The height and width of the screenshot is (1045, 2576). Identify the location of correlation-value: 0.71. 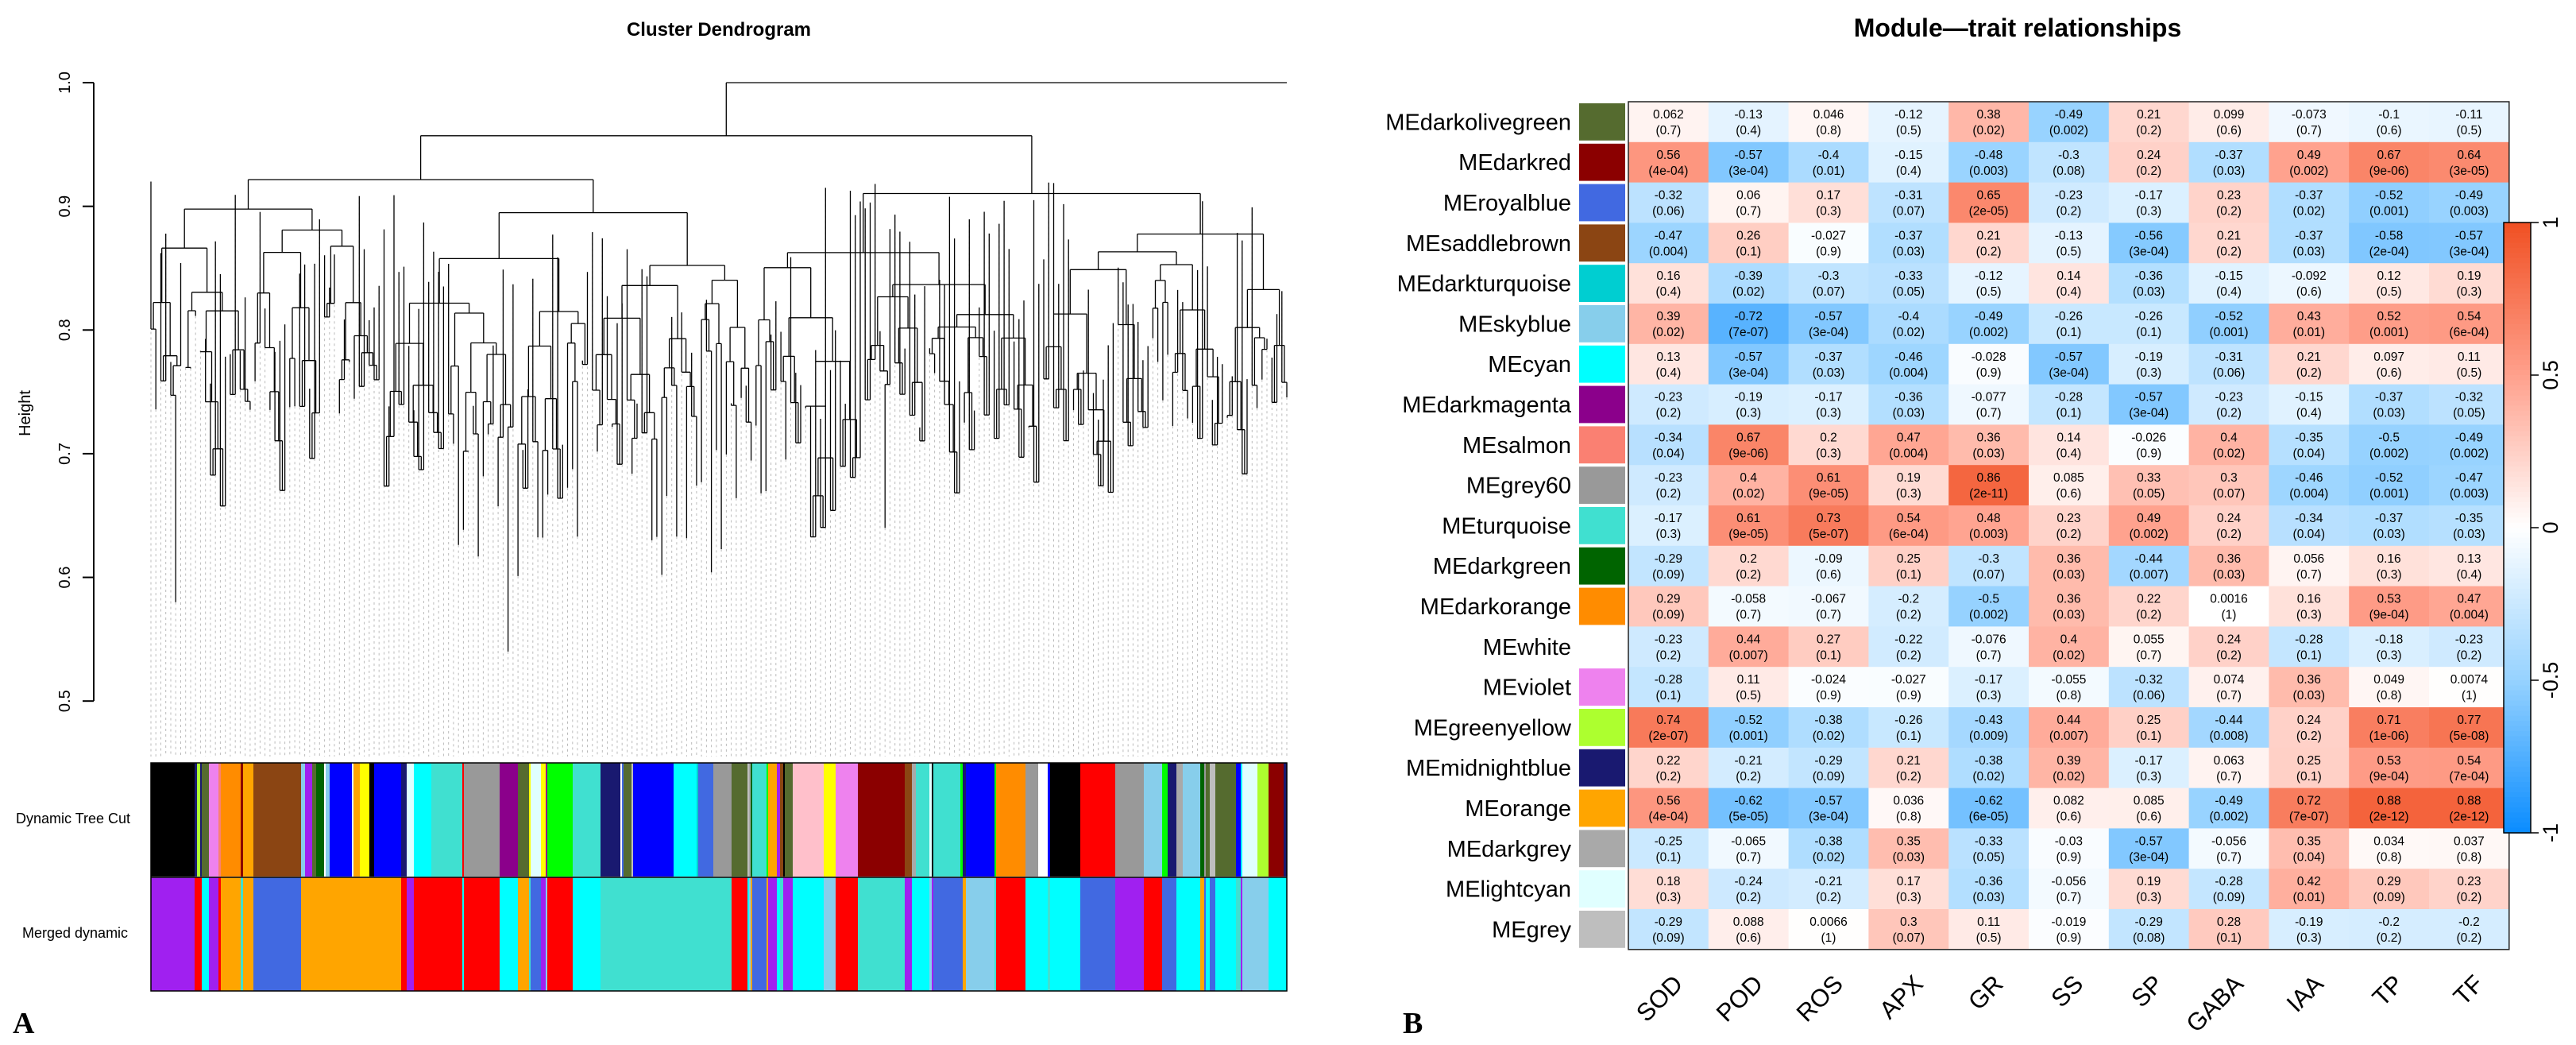
(2389, 720).